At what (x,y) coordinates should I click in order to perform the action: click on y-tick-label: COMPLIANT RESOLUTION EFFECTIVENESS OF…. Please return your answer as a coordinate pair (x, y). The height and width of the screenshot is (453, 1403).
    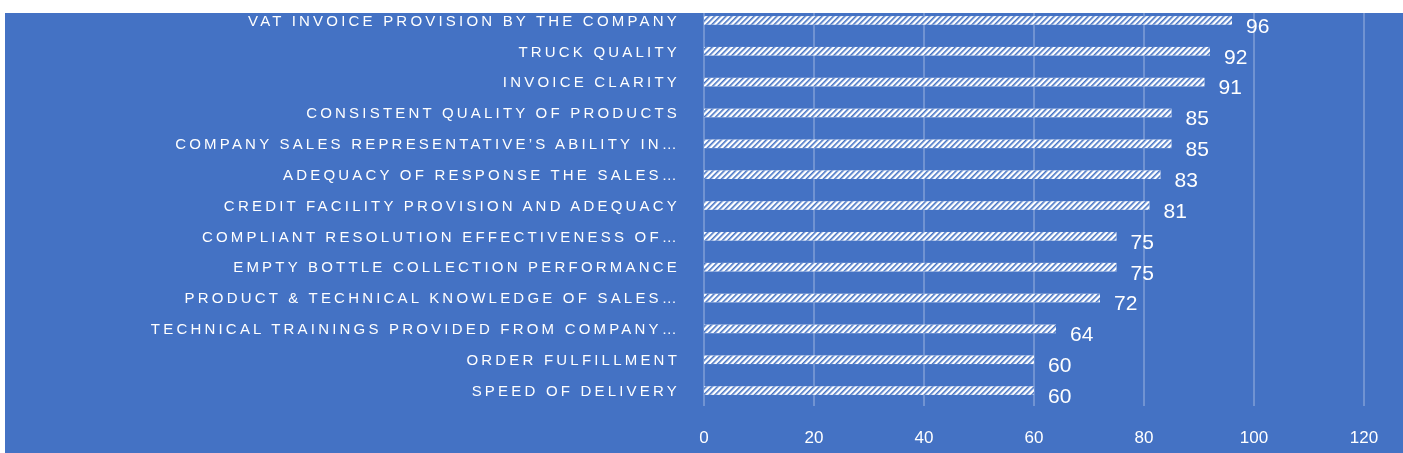
    Looking at the image, I should click on (440, 236).